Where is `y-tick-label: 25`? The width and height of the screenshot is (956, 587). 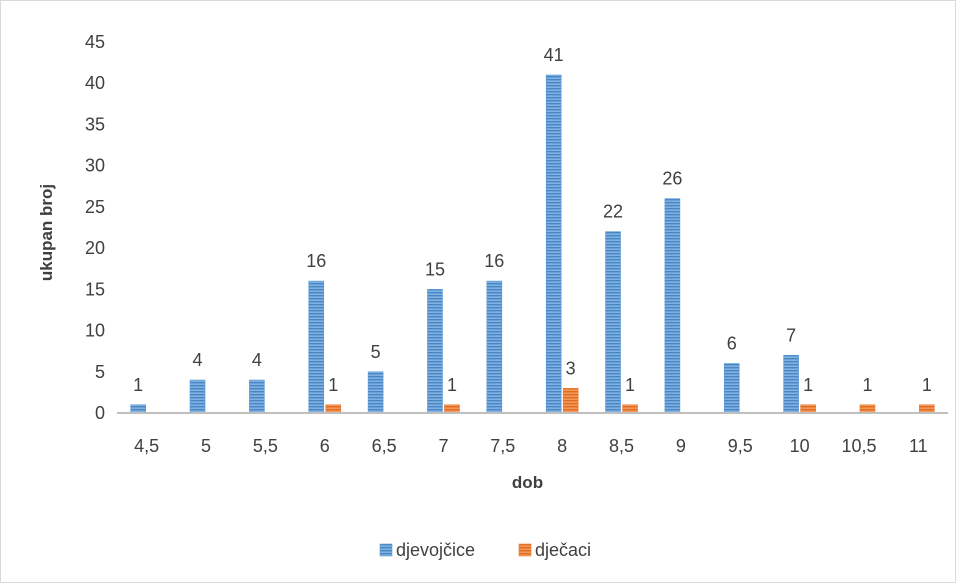 y-tick-label: 25 is located at coordinates (95, 207).